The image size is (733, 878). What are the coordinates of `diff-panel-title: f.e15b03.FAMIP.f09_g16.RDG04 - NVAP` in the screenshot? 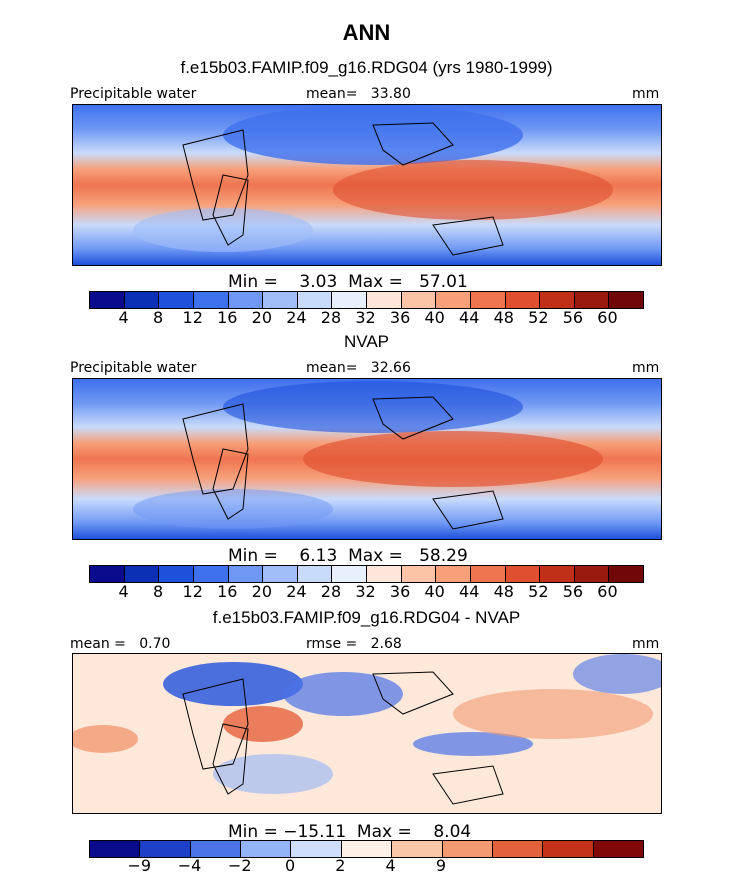 It's located at (366, 617).